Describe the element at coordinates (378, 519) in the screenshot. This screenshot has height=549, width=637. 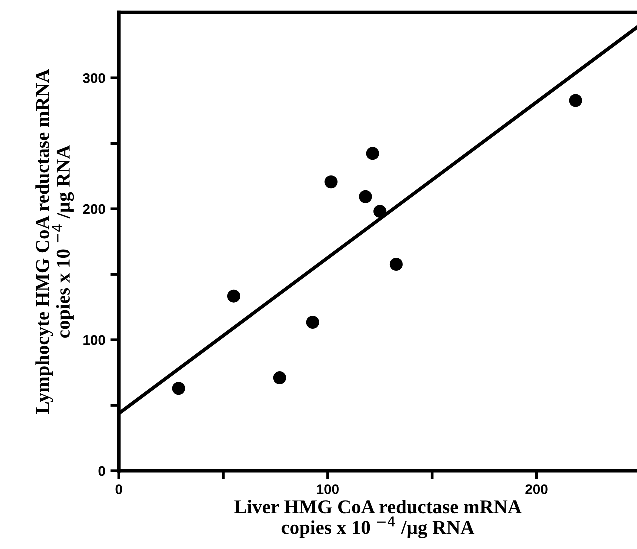
I see `x-axis-title: Liver HMG CoA reductase mRNA copies x 10 $^{−4}$ /µg RNA` at that location.